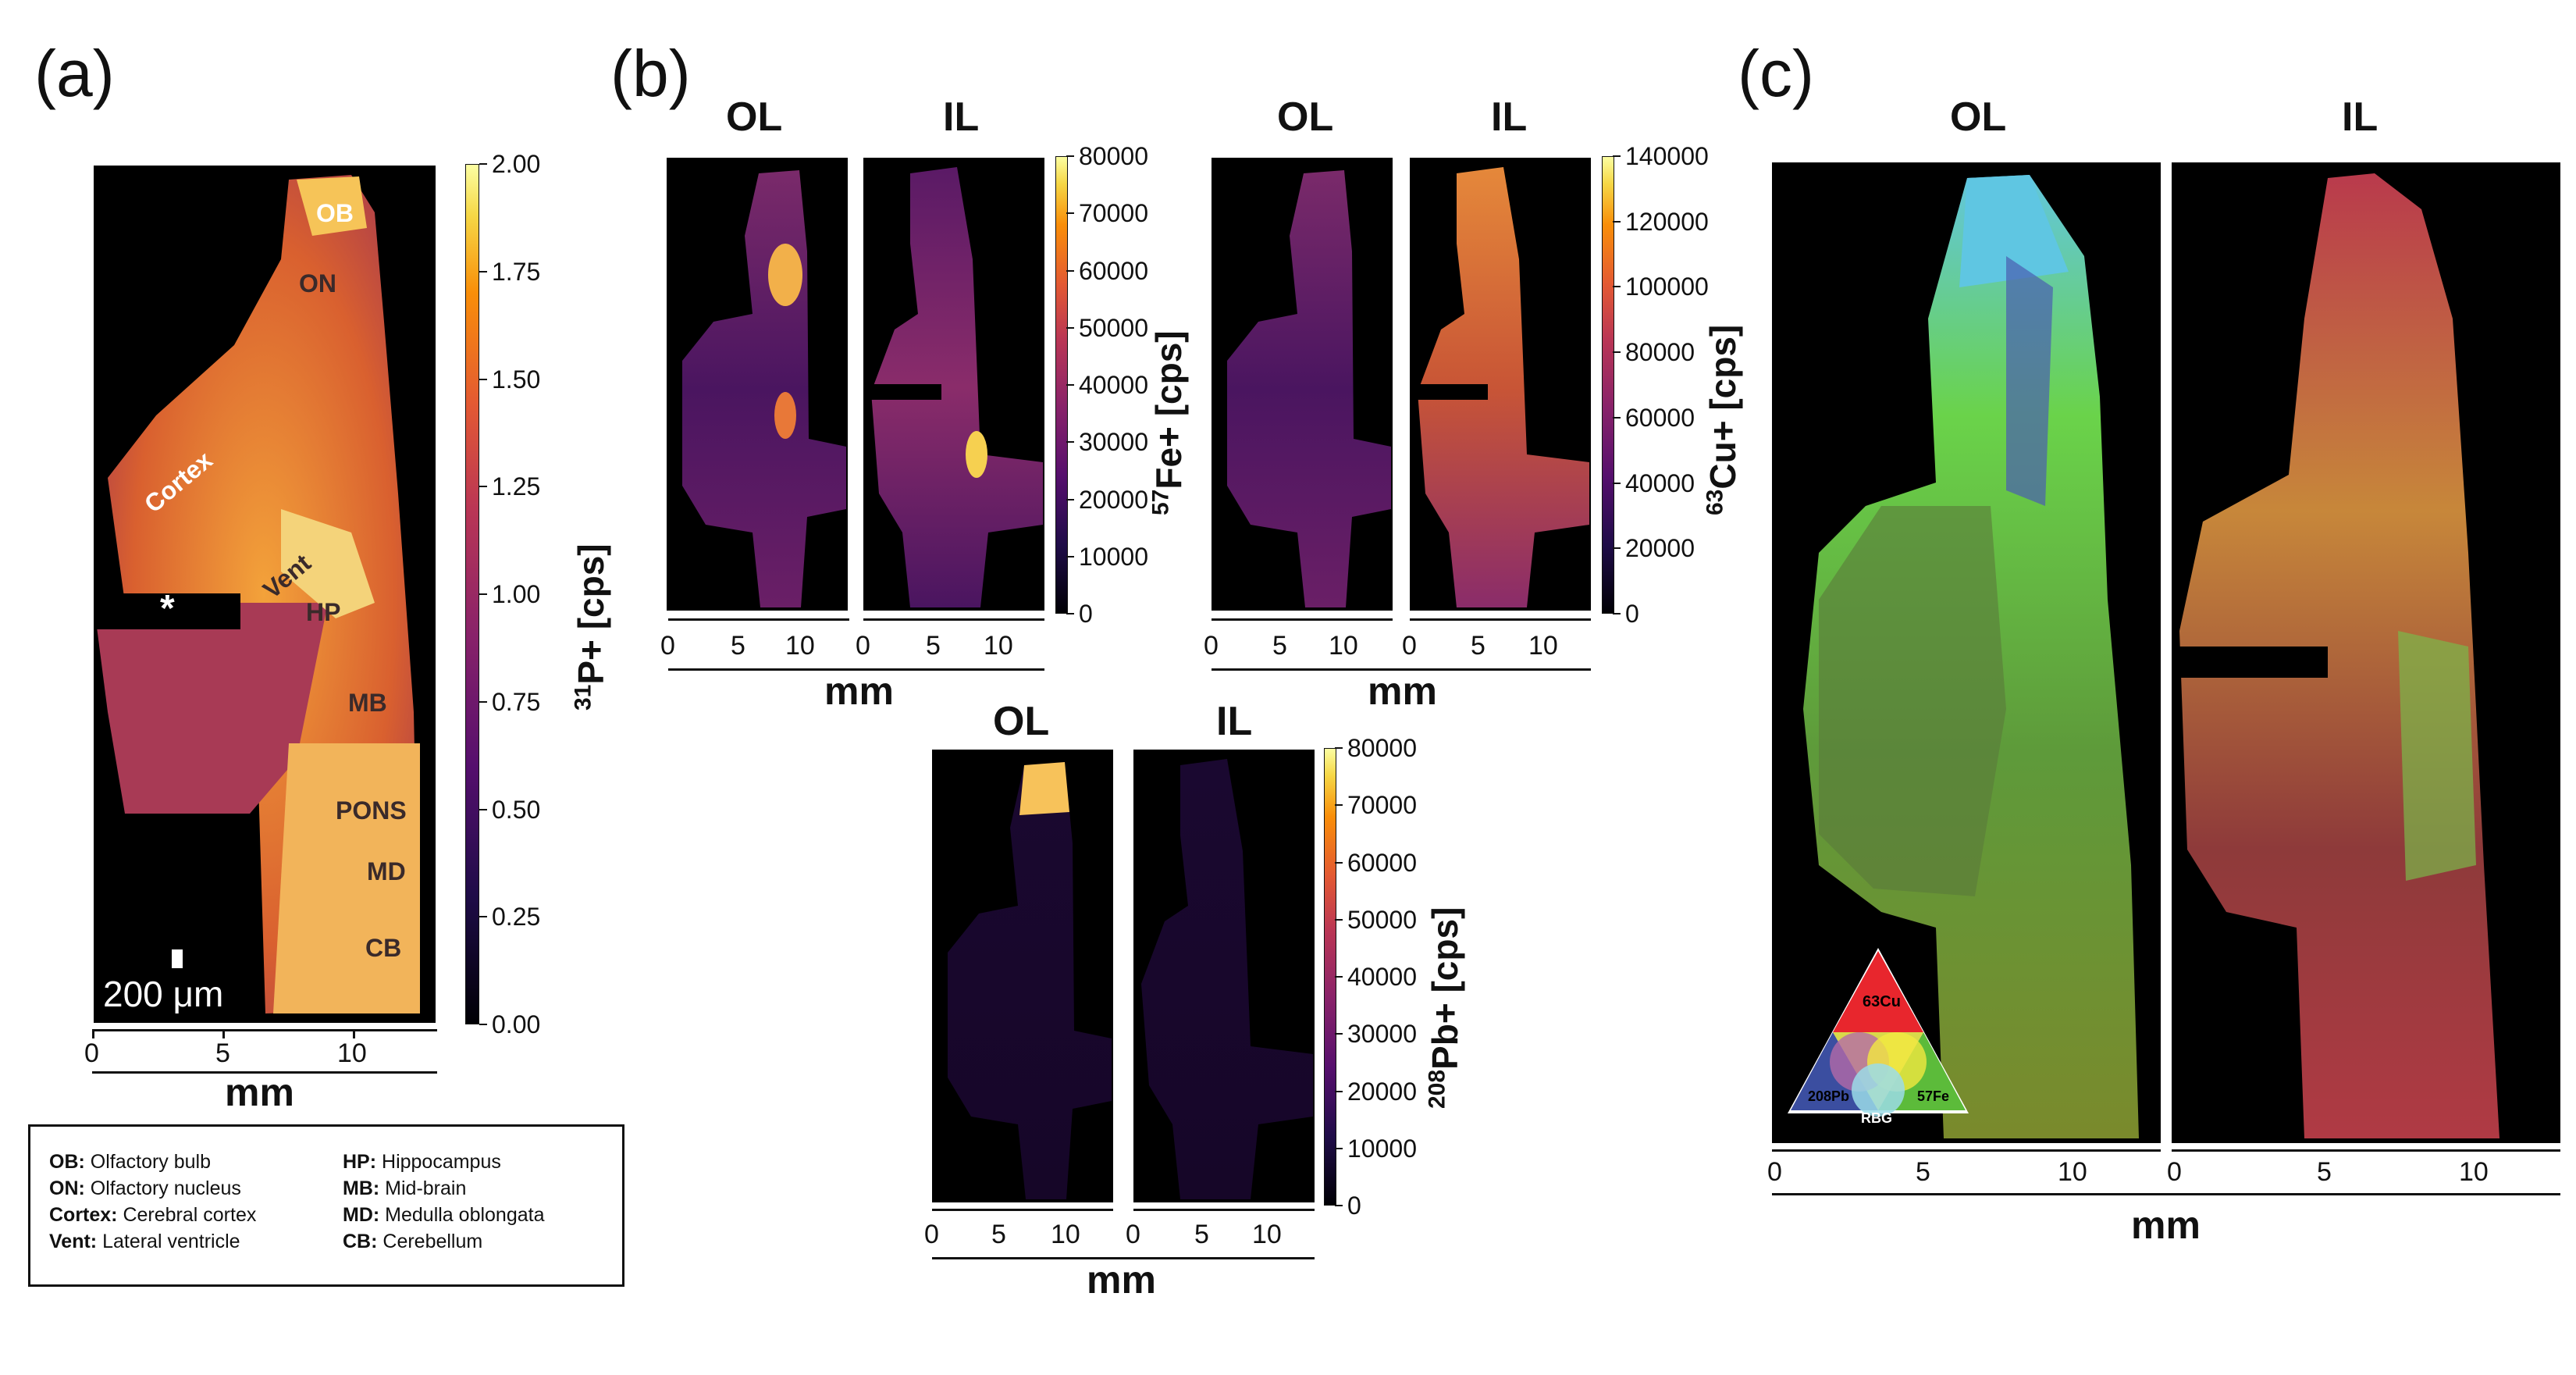 This screenshot has height=1375, width=2576. Describe the element at coordinates (167, 608) in the screenshot. I see `asterisk-mark: *` at that location.